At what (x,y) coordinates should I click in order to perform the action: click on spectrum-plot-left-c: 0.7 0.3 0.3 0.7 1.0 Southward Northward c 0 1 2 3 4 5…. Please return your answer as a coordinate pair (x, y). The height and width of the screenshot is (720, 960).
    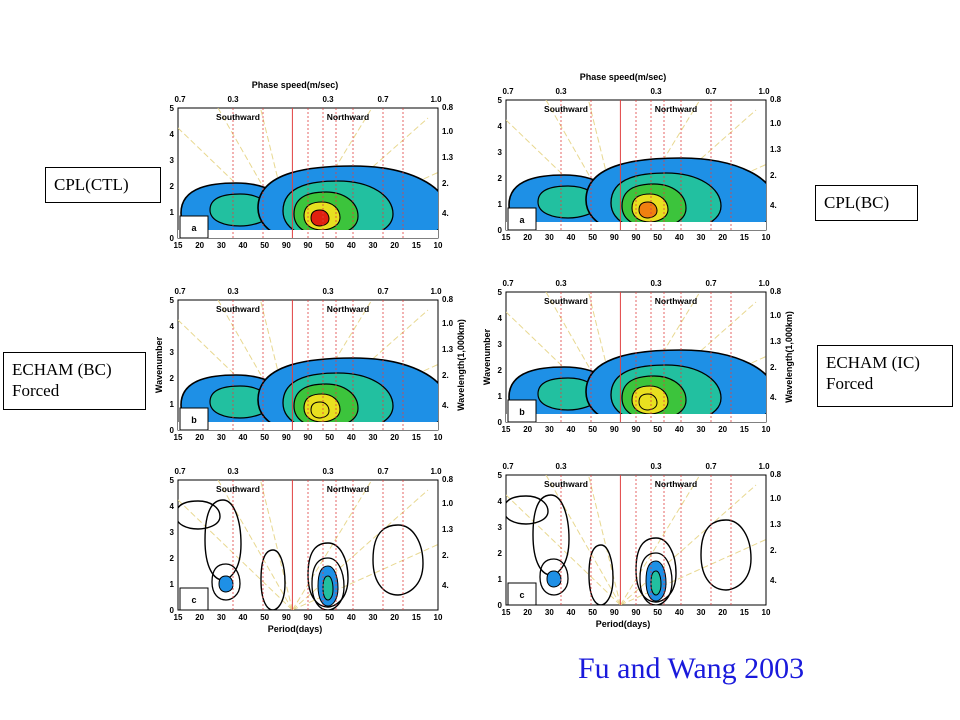
    Looking at the image, I should click on (312, 550).